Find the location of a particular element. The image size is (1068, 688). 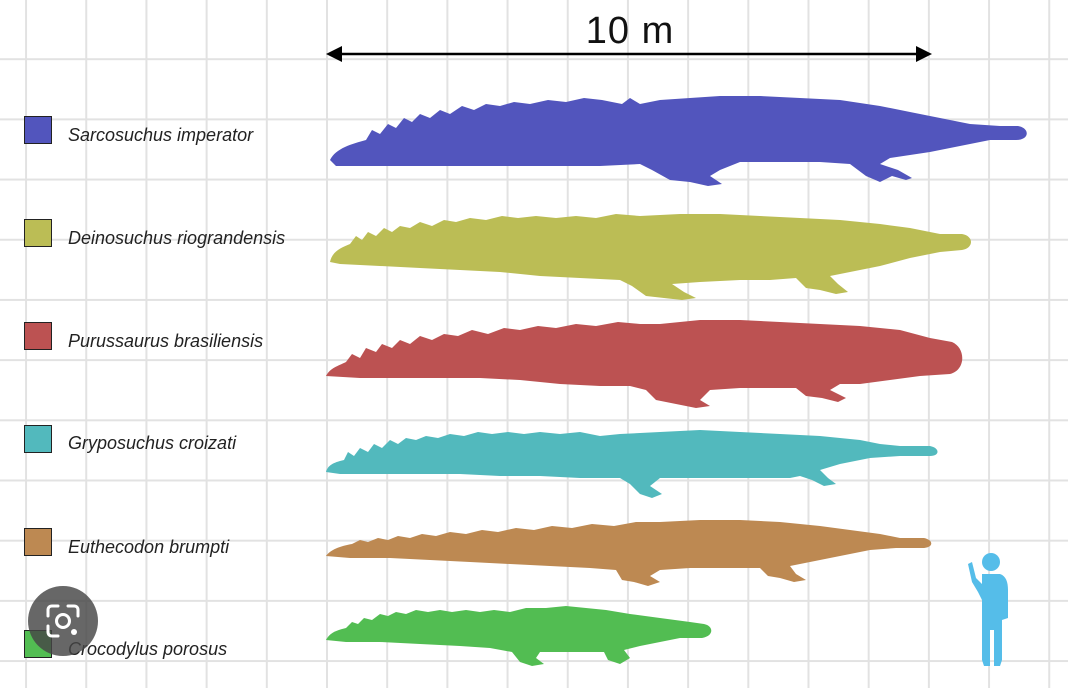

legend-label-crocodylus: Crocodylus porosus is located at coordinates (148, 649).